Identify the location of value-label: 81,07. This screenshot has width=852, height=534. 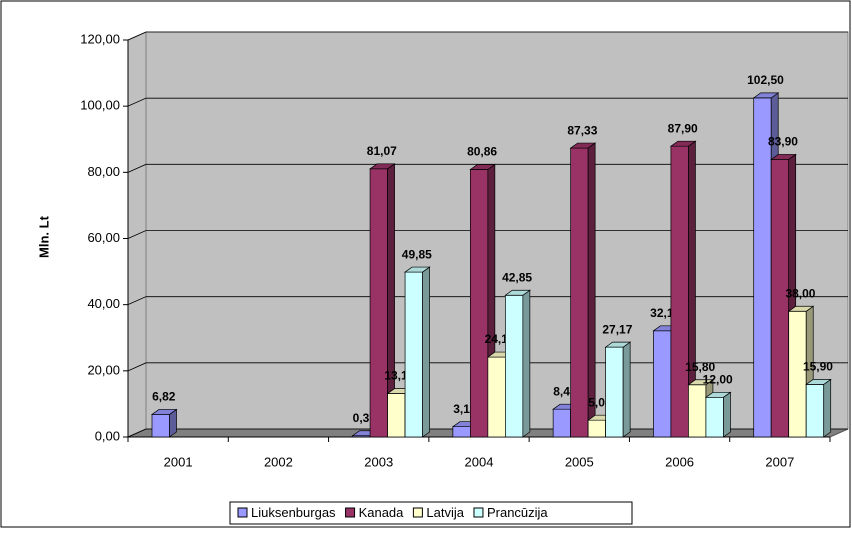
(382, 151).